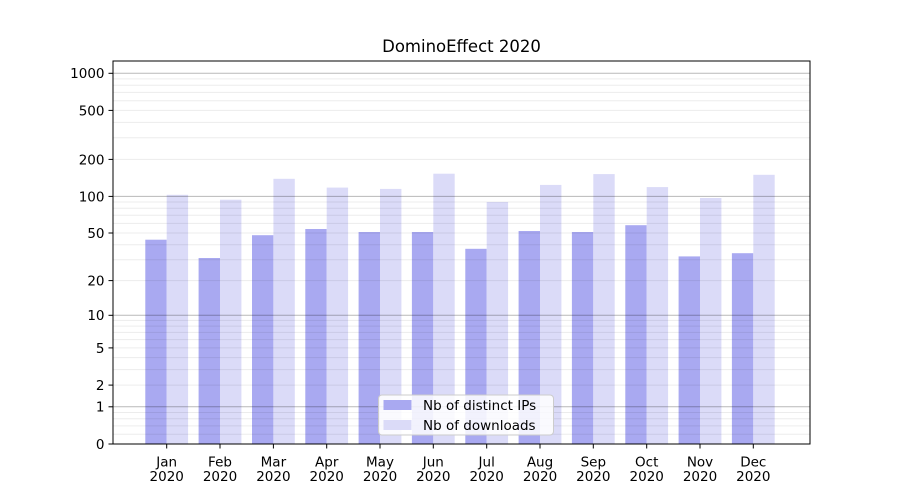 The image size is (900, 500). What do you see at coordinates (764, 309) in the screenshot?
I see `bar-downloads-dec` at bounding box center [764, 309].